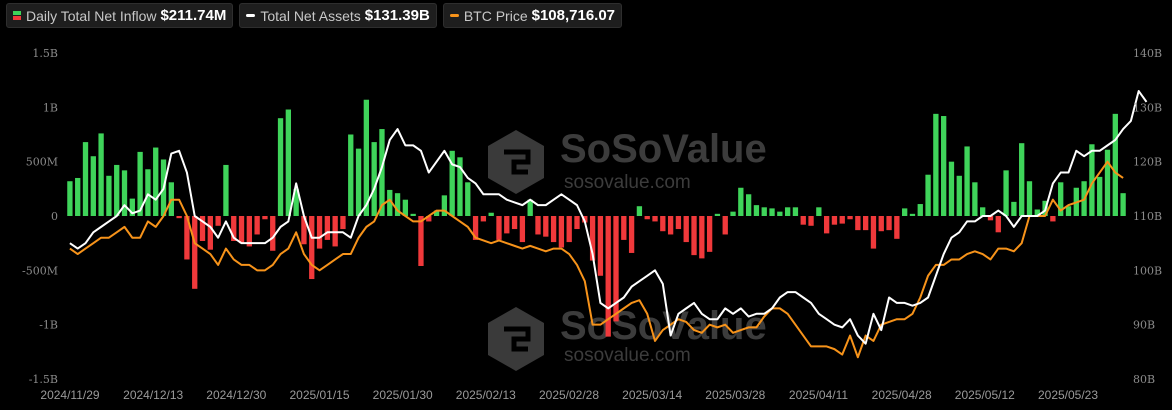  I want to click on legend-label: BTC Price, so click(495, 15).